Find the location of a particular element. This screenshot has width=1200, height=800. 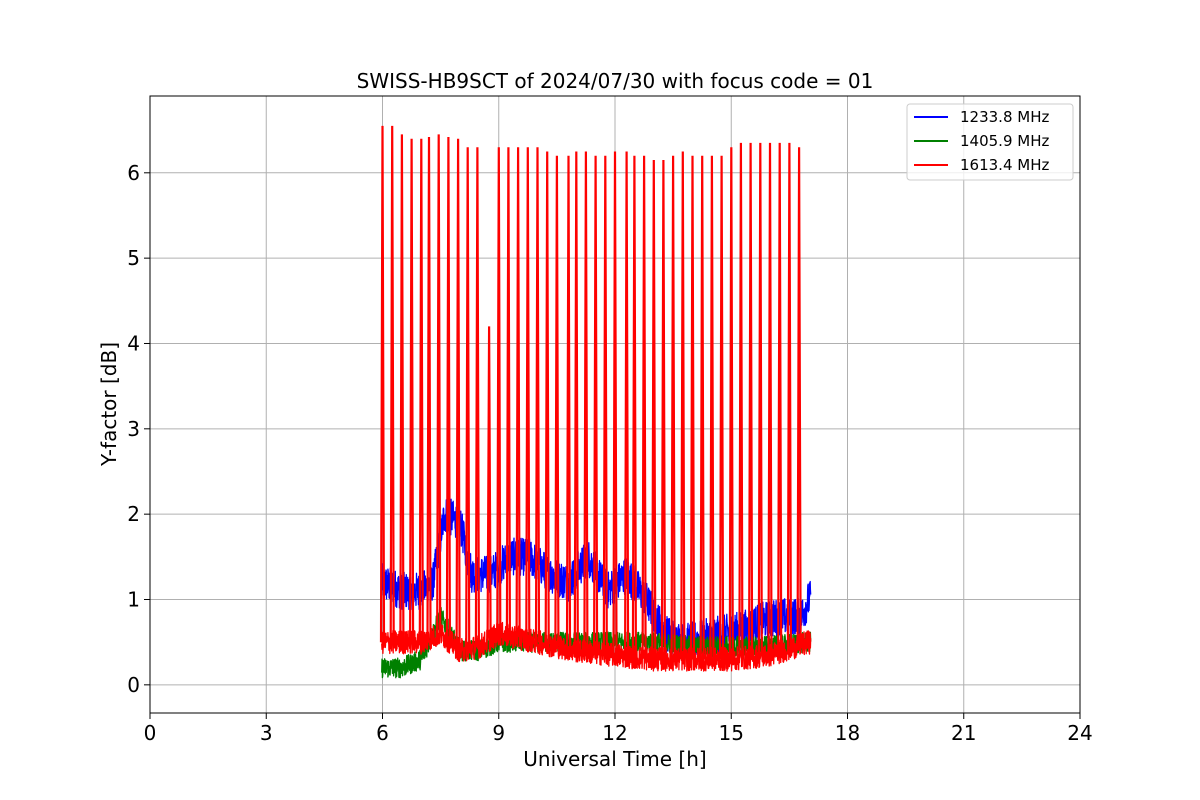

x-tick-label: 15 is located at coordinates (731, 733).